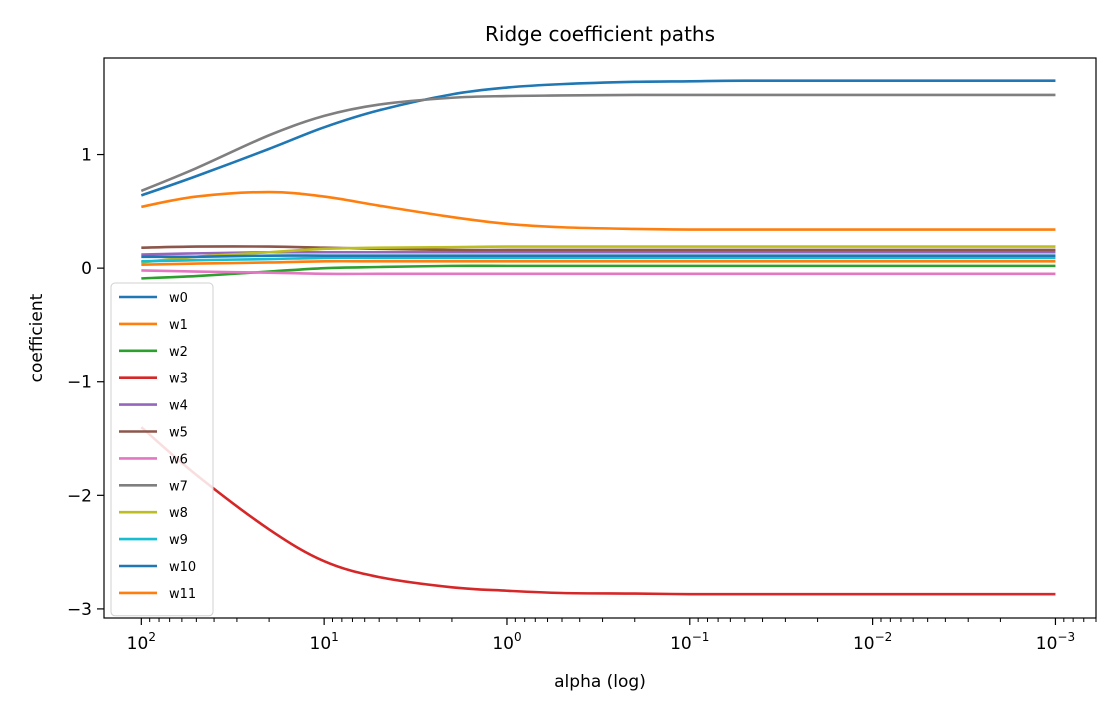  I want to click on x-tick-exponent: 2, so click(152, 637).